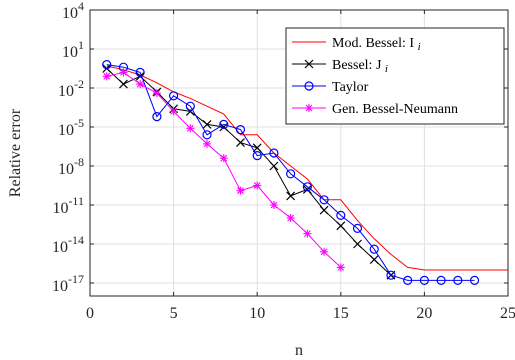  Describe the element at coordinates (73, 11) in the screenshot. I see `y-tick-label: 10⁴` at that location.